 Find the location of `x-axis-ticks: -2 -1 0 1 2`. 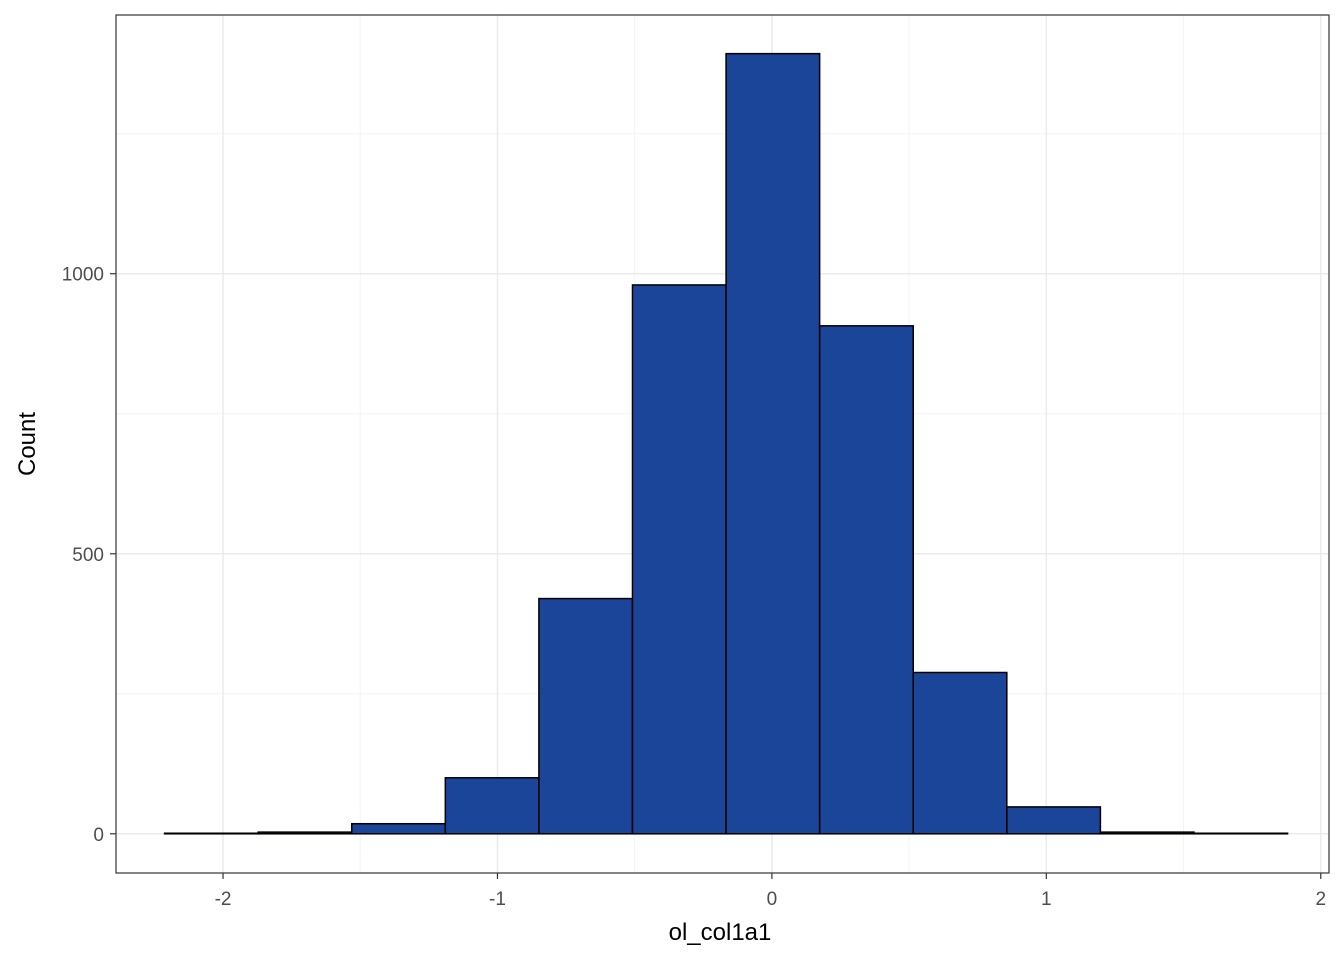

x-axis-ticks: -2 -1 0 1 2 is located at coordinates (770, 891).